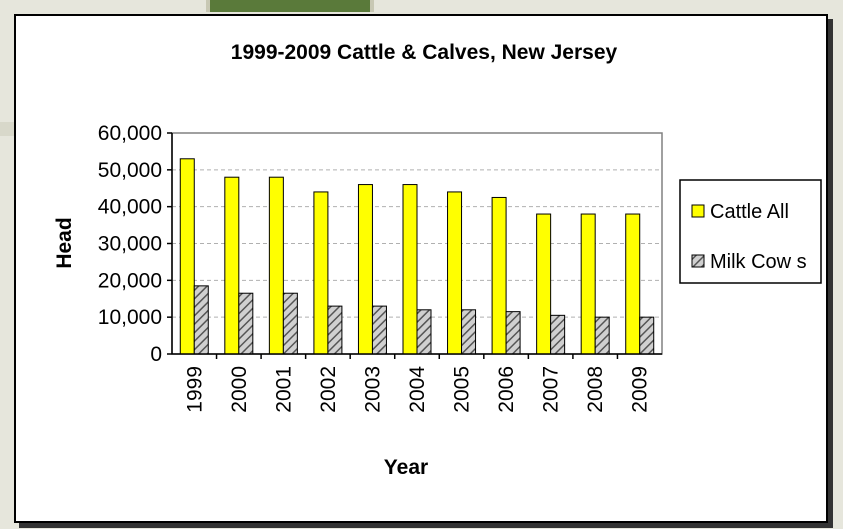 The image size is (843, 529). Describe the element at coordinates (239, 389) in the screenshot. I see `x-tick-label: 2000` at that location.